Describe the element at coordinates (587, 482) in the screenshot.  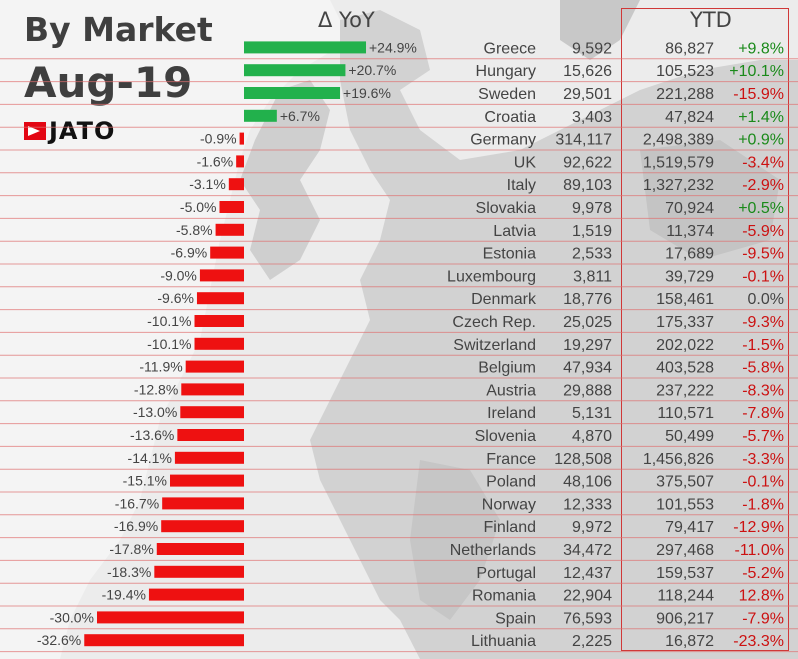
I see `aug-volume: 48,106` at that location.